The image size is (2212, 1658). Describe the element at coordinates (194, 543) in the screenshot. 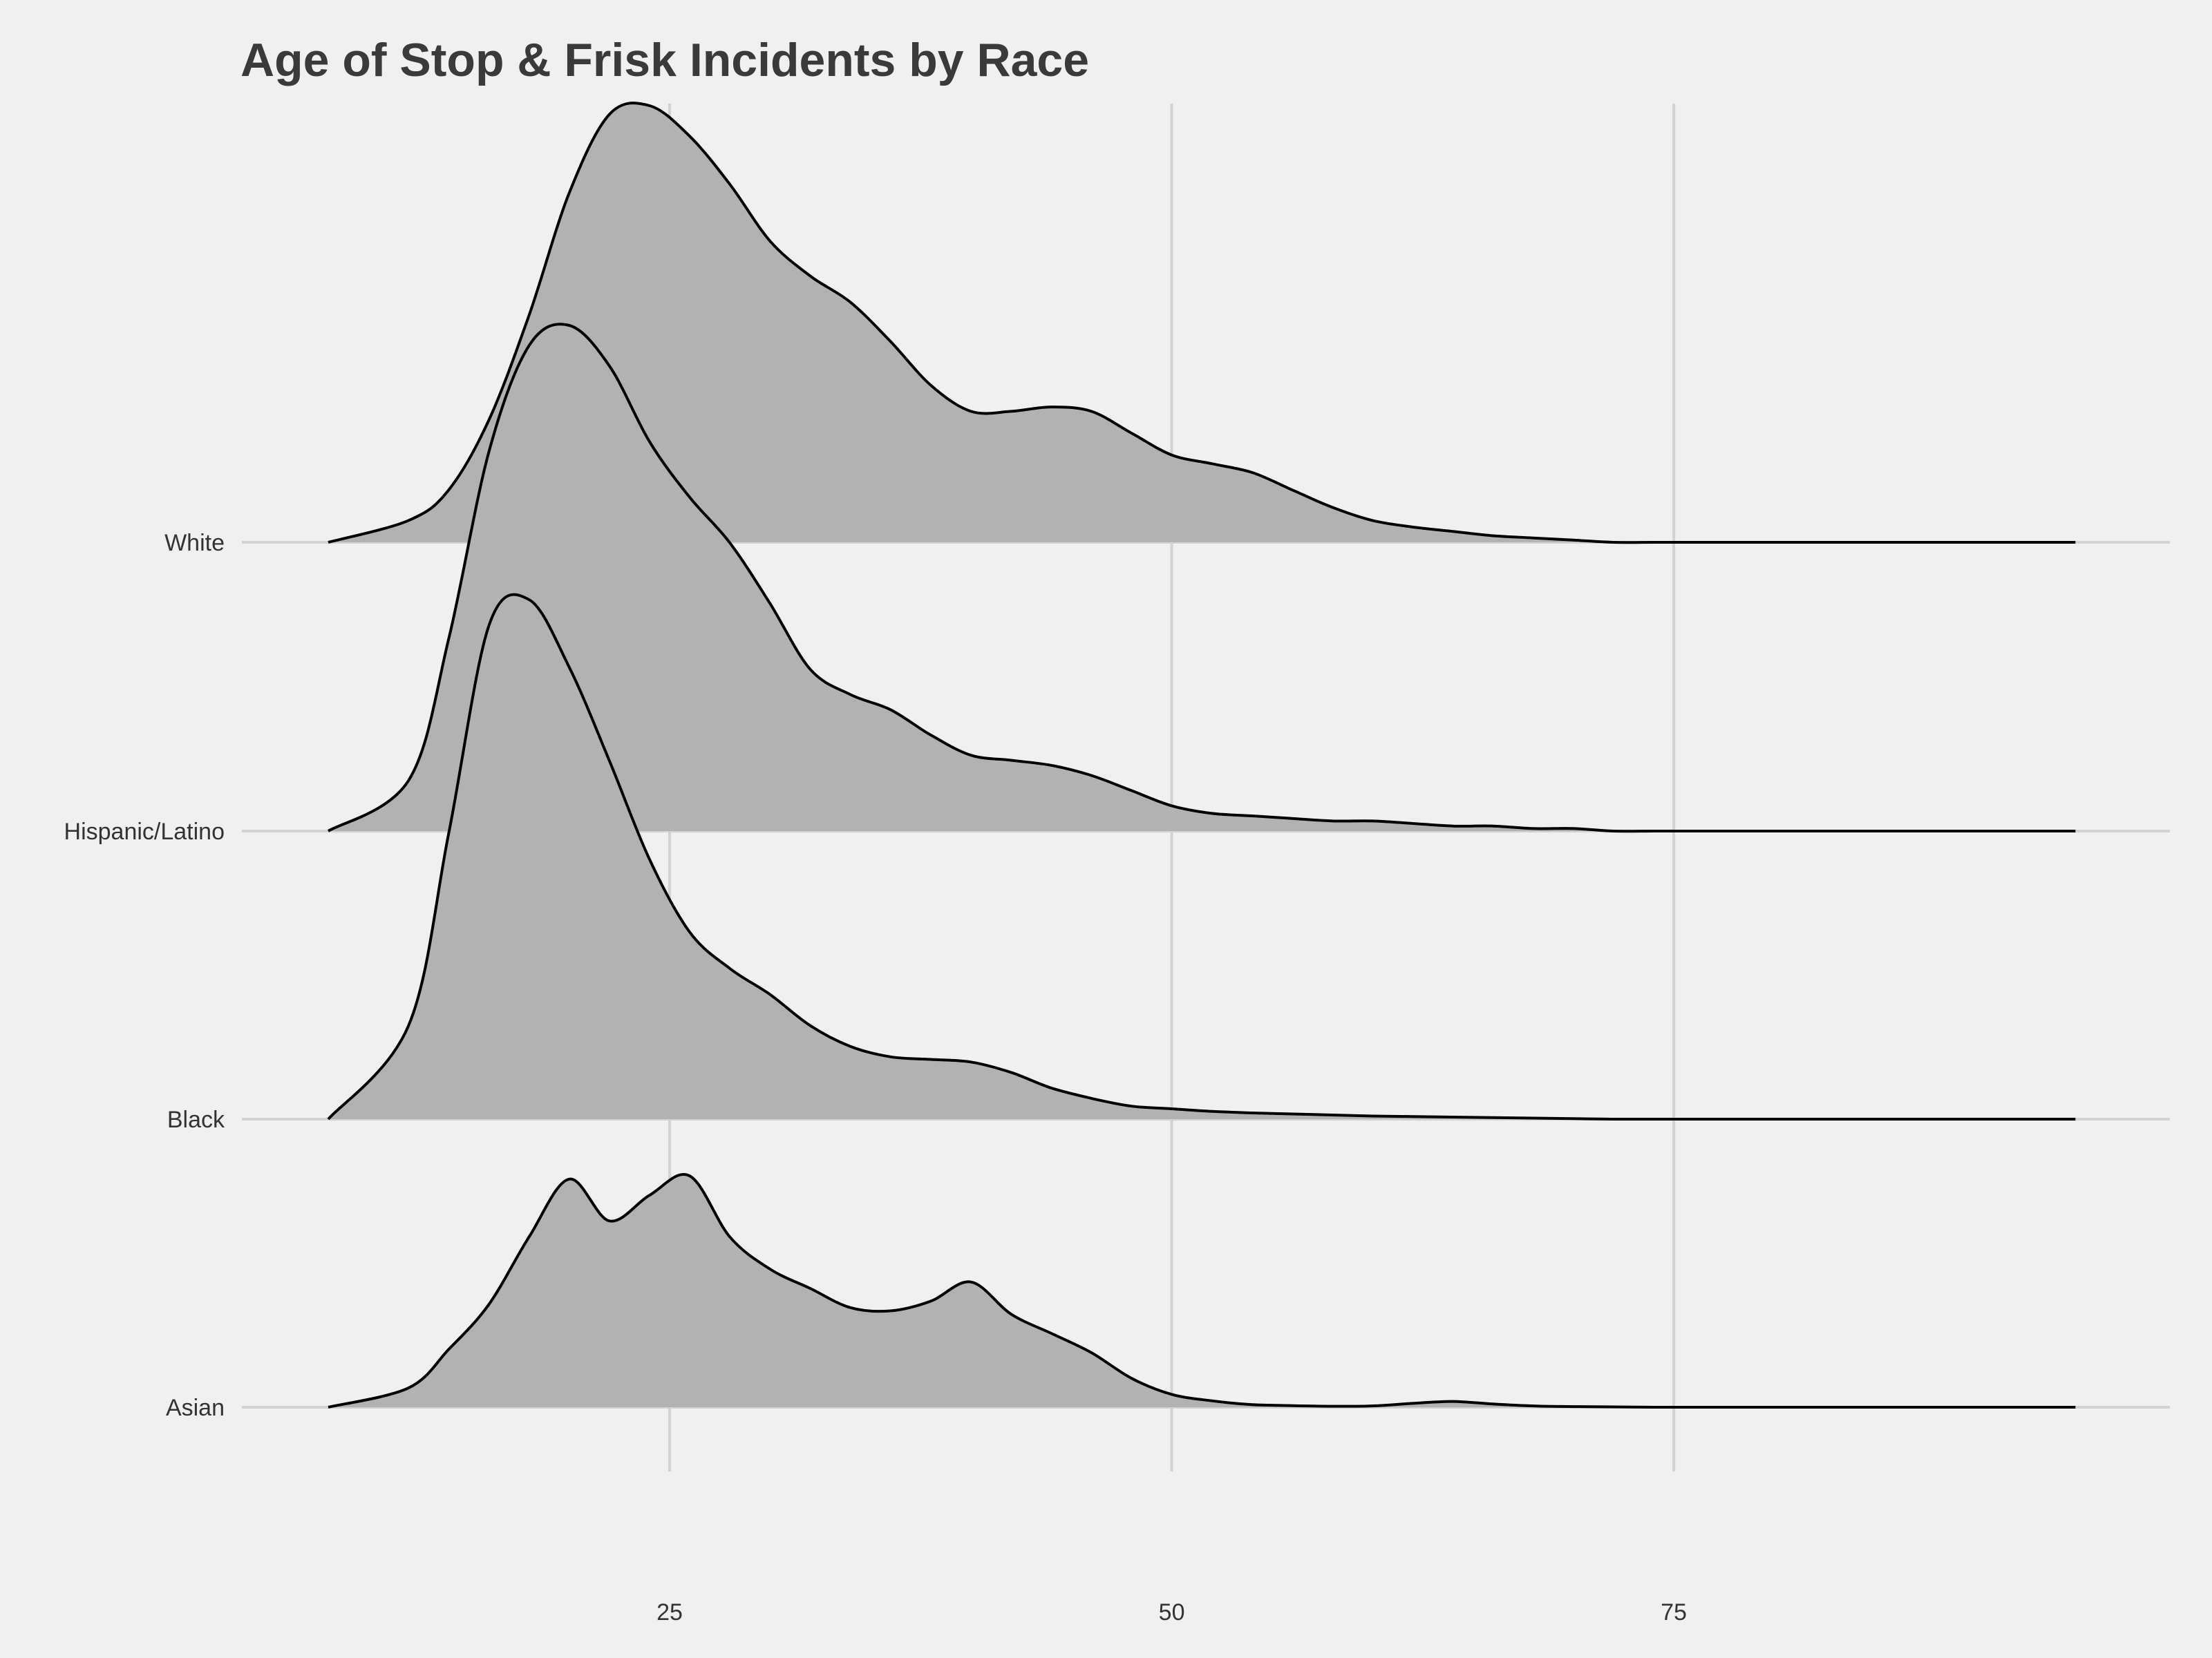

I see `category-label: White` at that location.